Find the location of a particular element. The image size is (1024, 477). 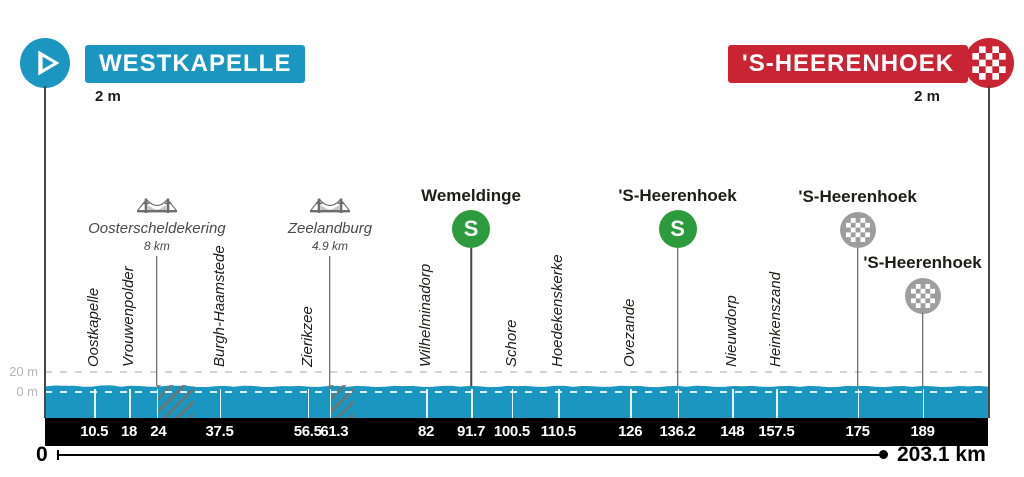

bridge-name: Oosterscheldekering is located at coordinates (157, 228).